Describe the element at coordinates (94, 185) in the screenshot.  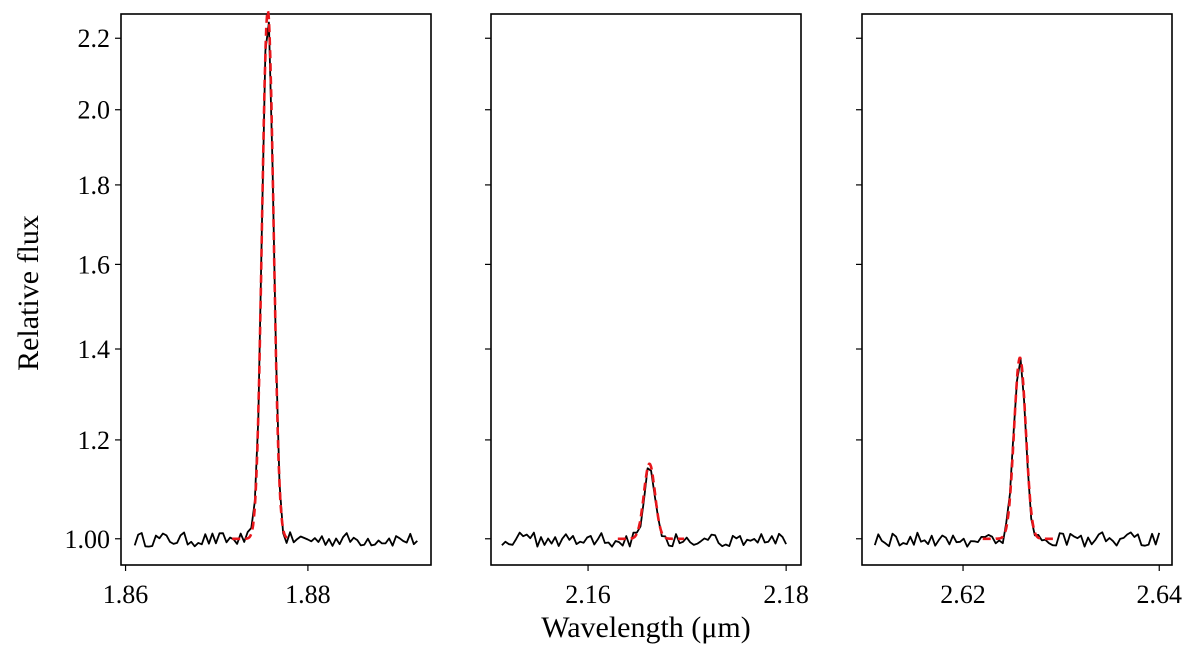
I see `y-tick-label: 1.8` at that location.